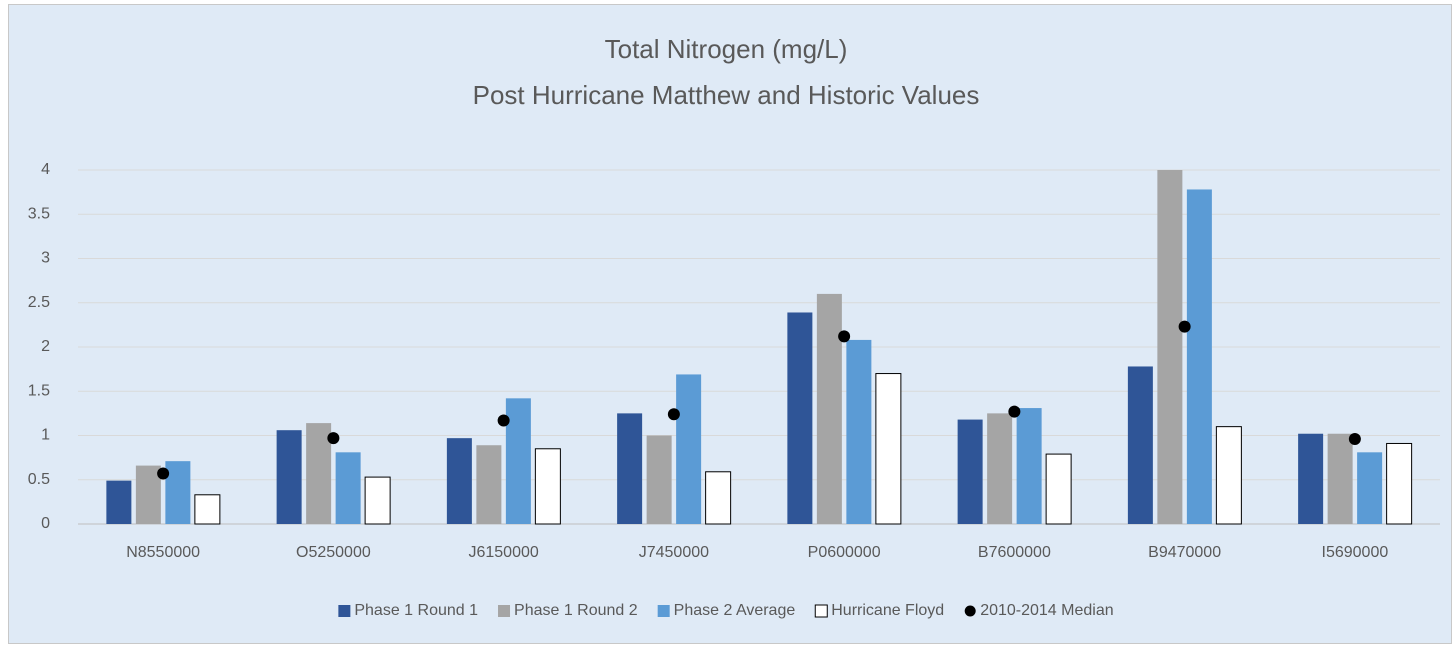  I want to click on legend-label: Hurricane Floyd, so click(887, 610).